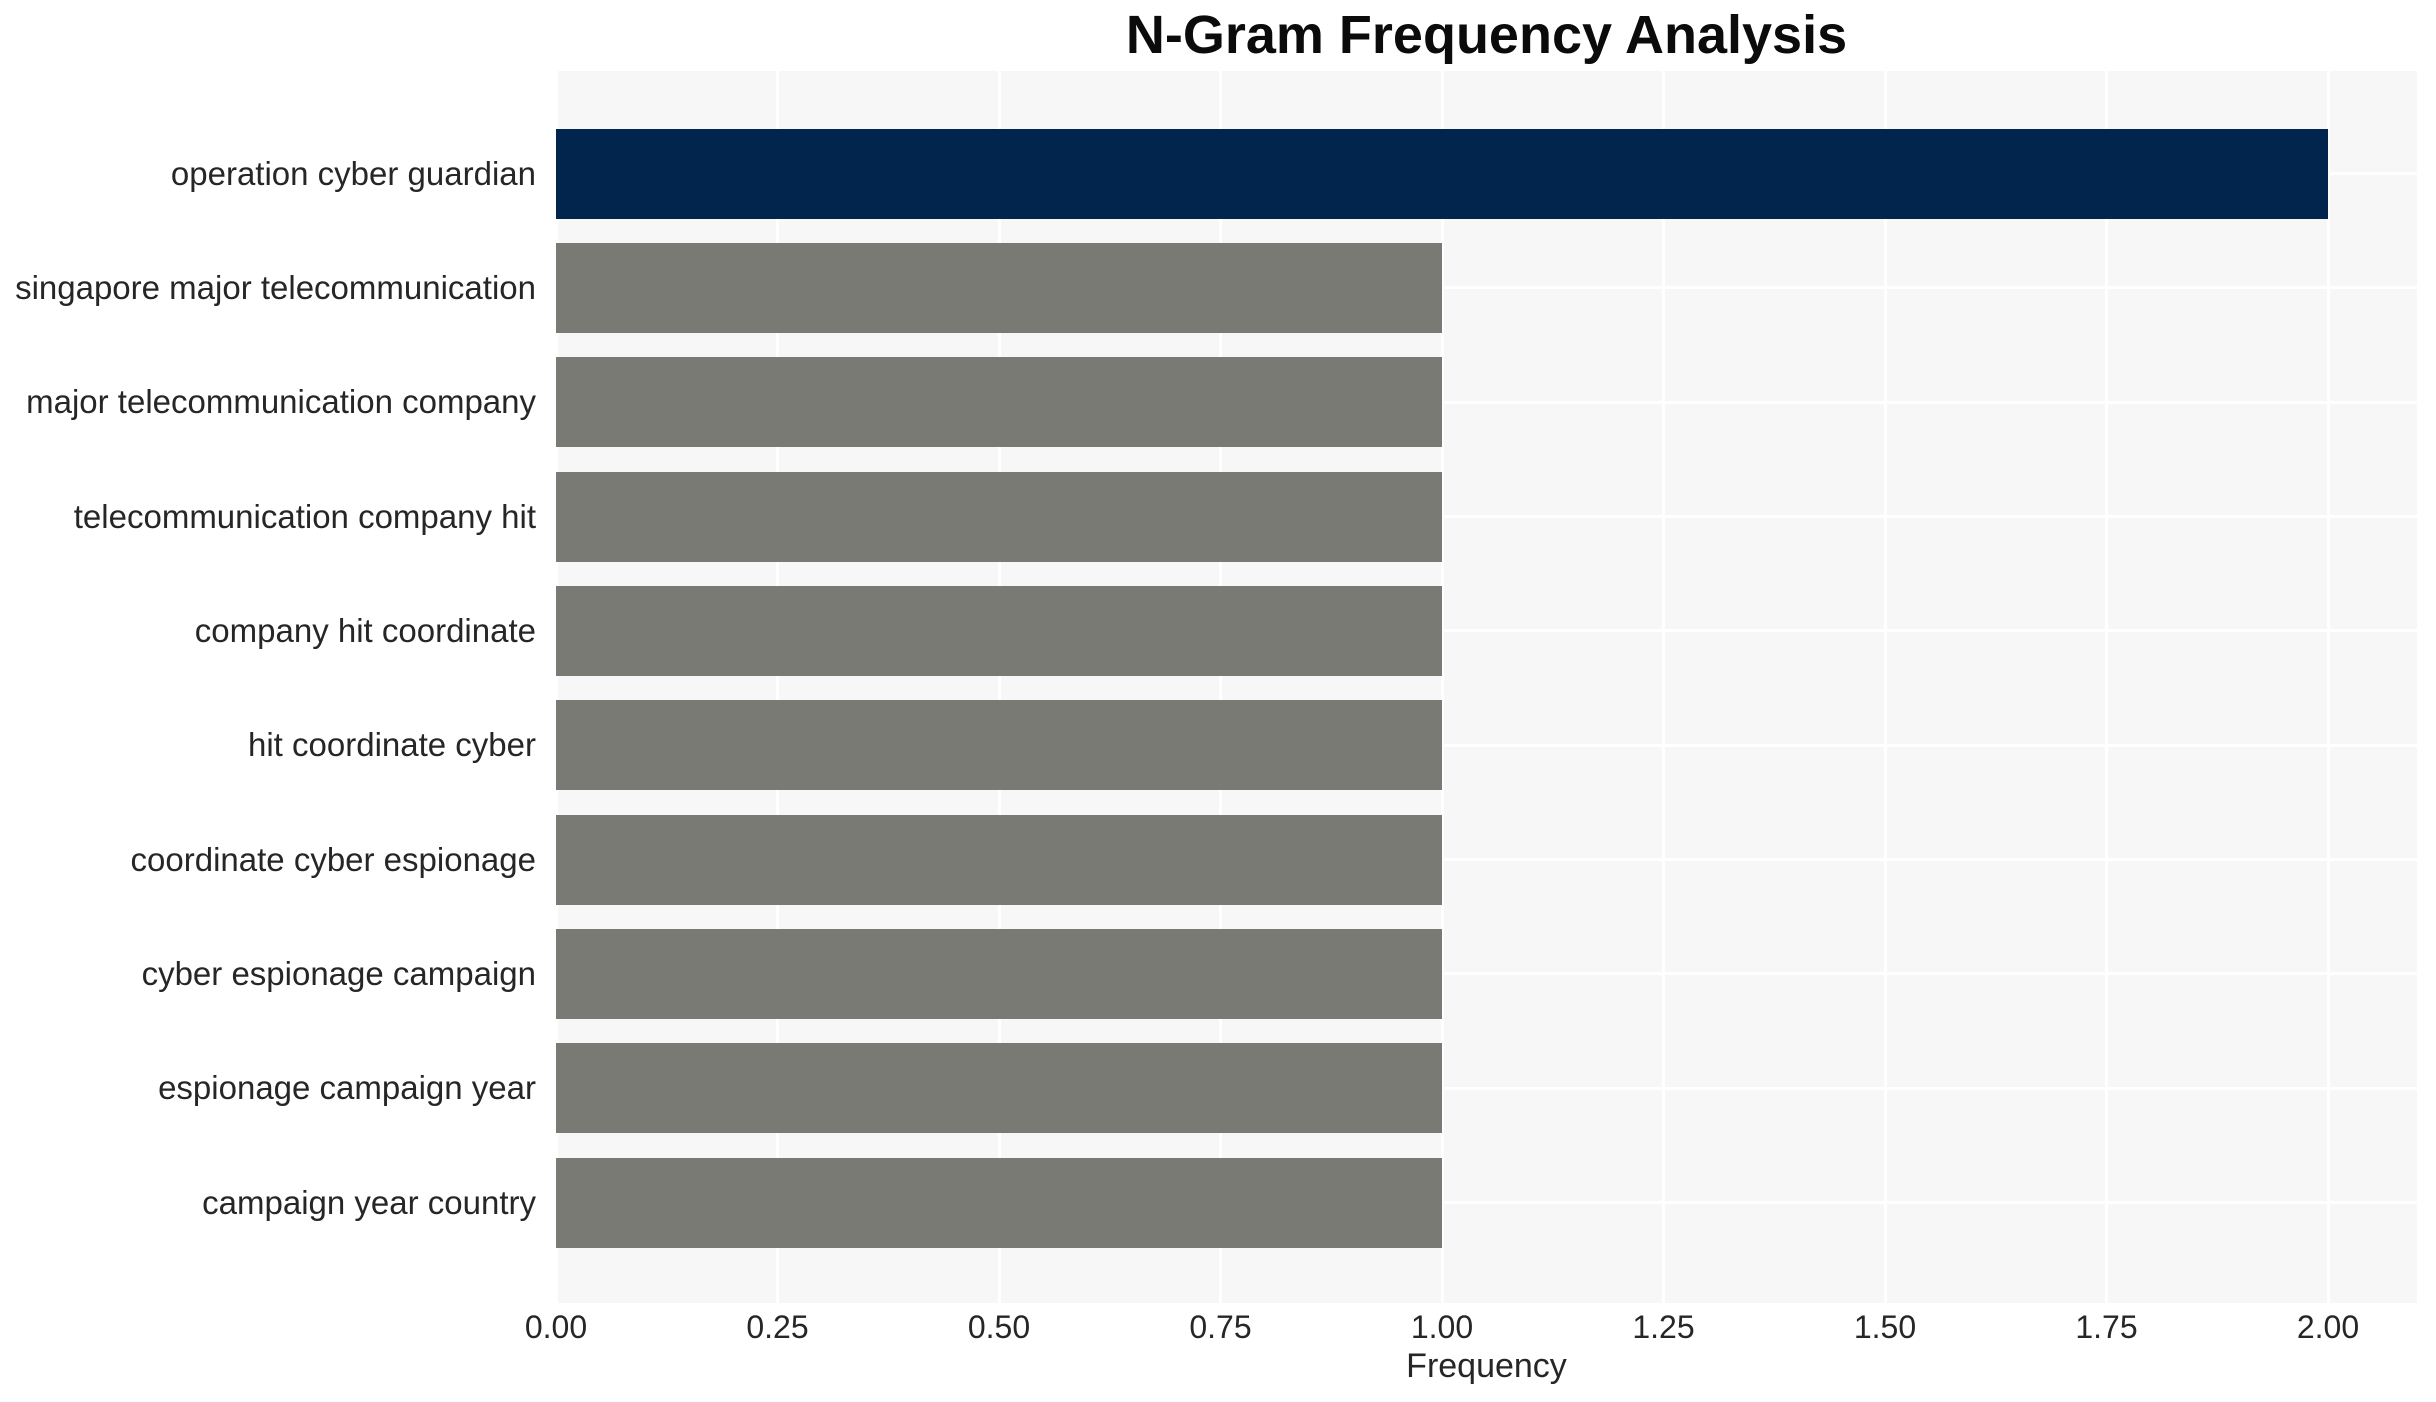 Image resolution: width=2436 pixels, height=1402 pixels. What do you see at coordinates (777, 1327) in the screenshot?
I see `x-tick-label: 0.25` at bounding box center [777, 1327].